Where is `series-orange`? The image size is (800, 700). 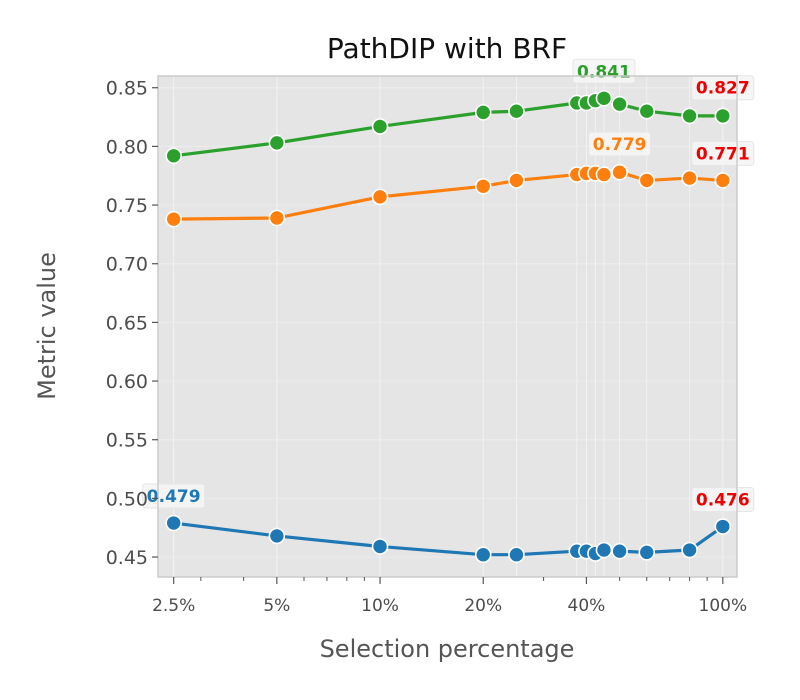 series-orange is located at coordinates (448, 195).